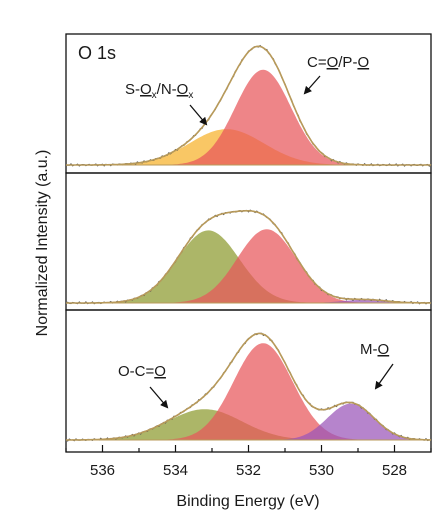  Describe the element at coordinates (42, 243) in the screenshot. I see `y-axis-title: Normalized Intensity (a.u.)` at that location.